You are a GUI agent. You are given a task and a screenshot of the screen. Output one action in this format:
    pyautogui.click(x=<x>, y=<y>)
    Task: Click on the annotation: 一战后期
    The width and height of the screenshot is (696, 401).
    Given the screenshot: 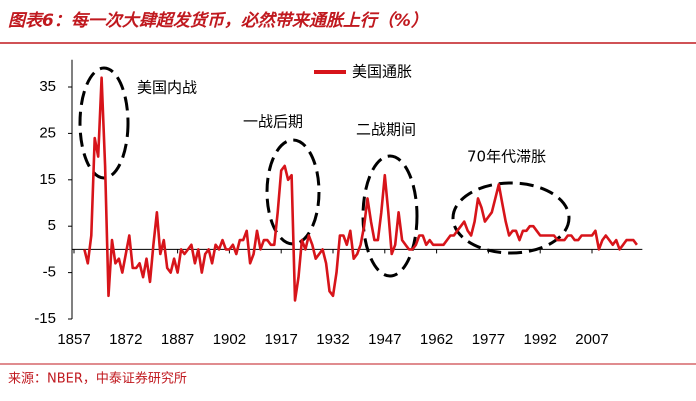 What is the action you would take?
    pyautogui.click(x=273, y=122)
    